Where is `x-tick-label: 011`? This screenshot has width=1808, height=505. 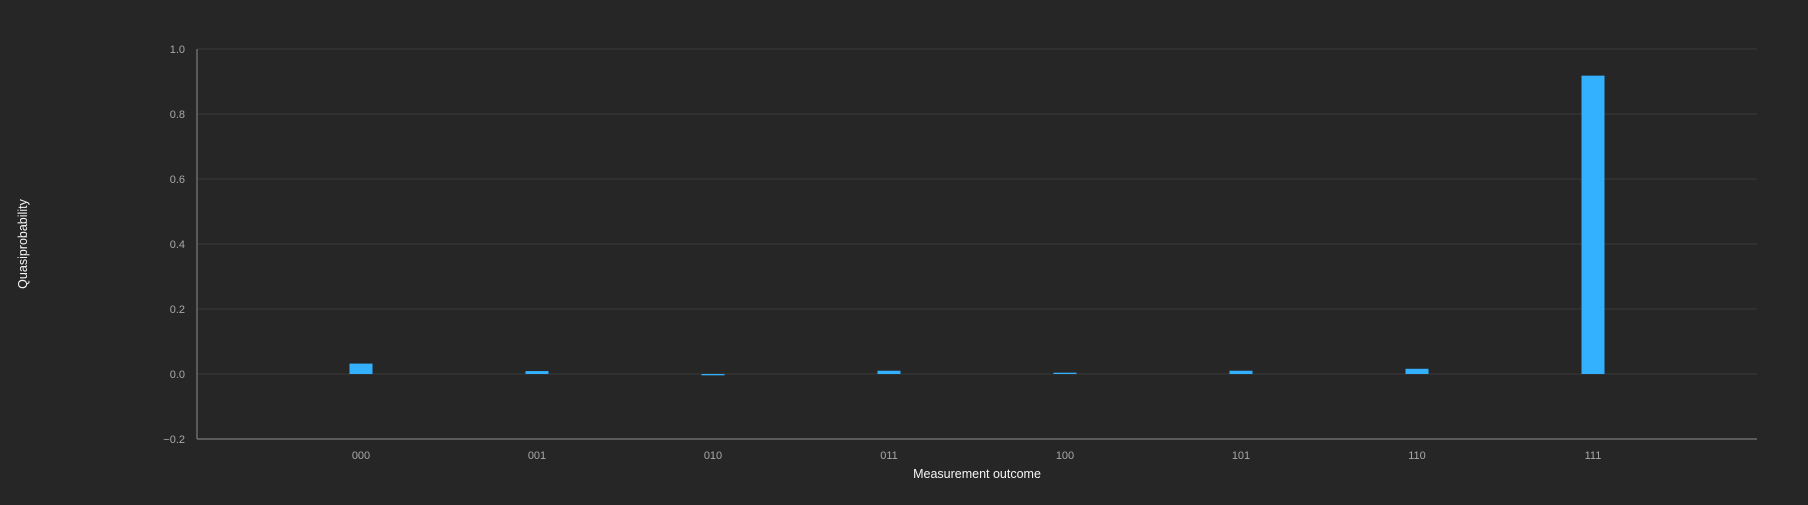 x-tick-label: 011 is located at coordinates (889, 456).